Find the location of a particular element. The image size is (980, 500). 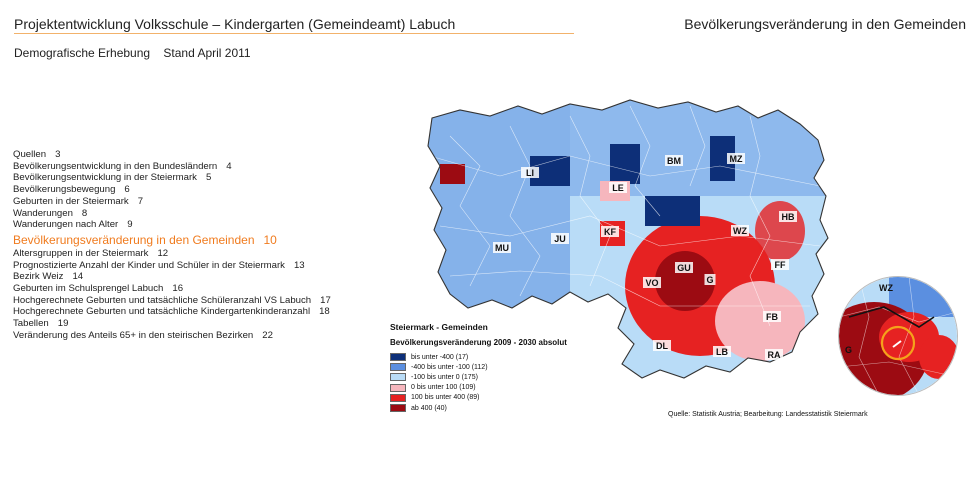

toc-item: Bevölkerungsbewegung 6 is located at coordinates (172, 190).